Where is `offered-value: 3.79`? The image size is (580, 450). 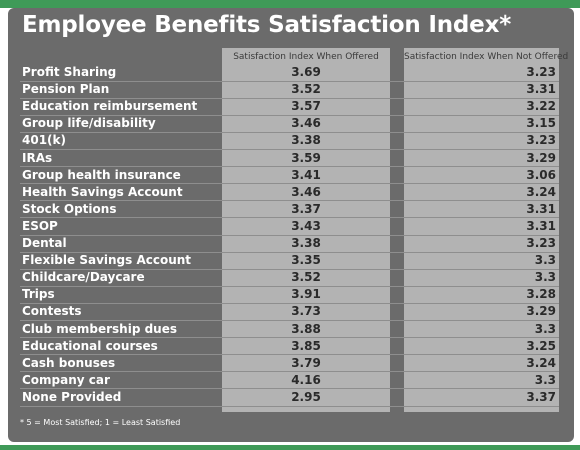
offered-value: 3.79 is located at coordinates (306, 362).